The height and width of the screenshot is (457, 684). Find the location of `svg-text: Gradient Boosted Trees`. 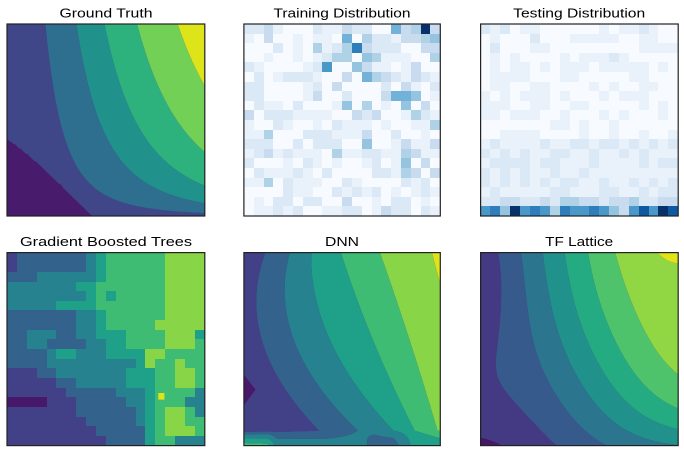

svg-text: Gradient Boosted Trees is located at coordinates (106, 241).